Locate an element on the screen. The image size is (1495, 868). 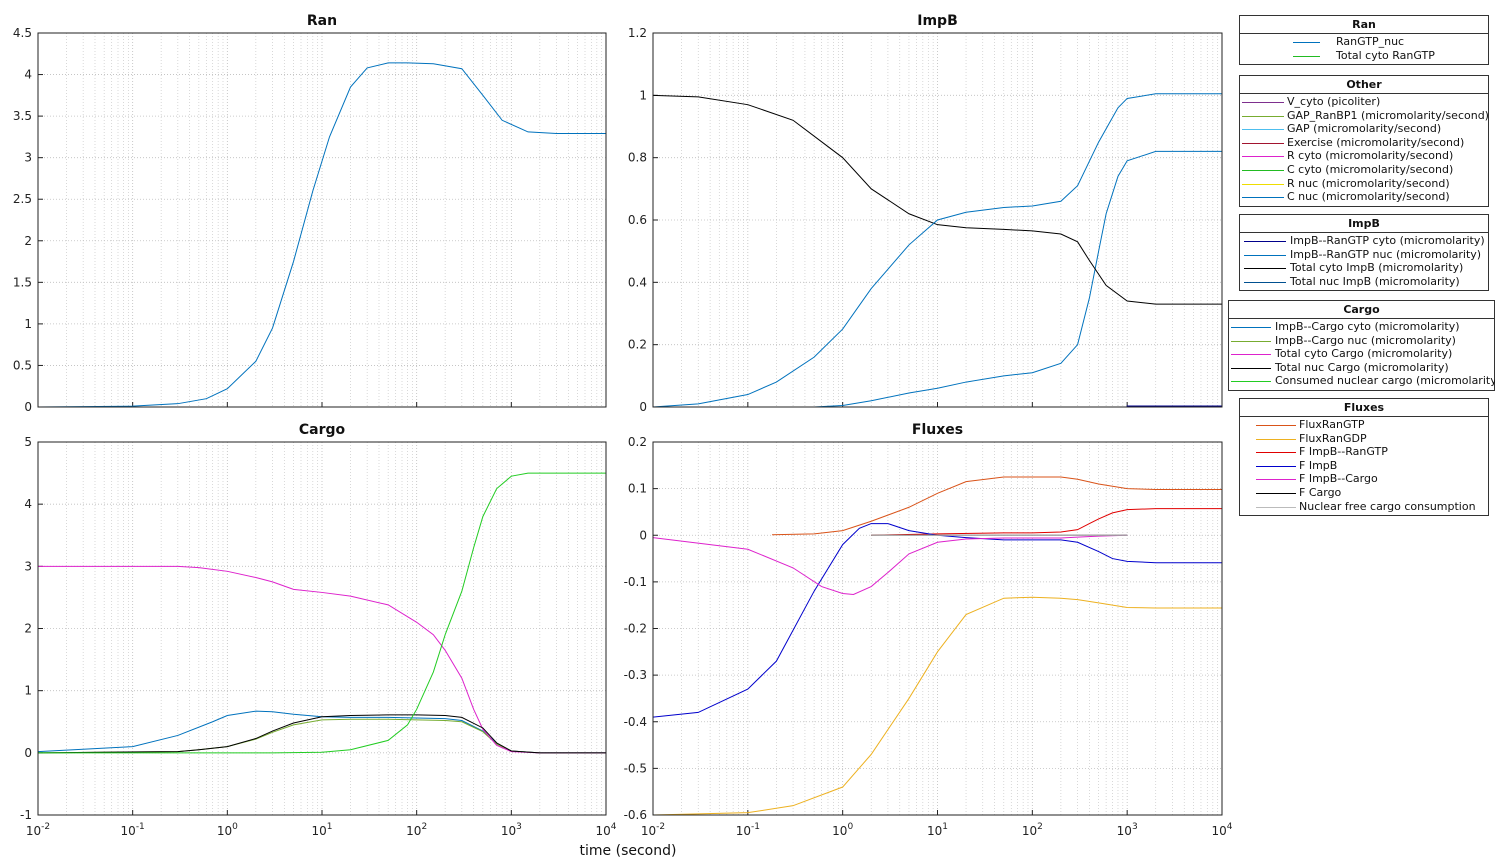
series-line-consumed-nuclear-cargo-micromolarity is located at coordinates (322, 613).